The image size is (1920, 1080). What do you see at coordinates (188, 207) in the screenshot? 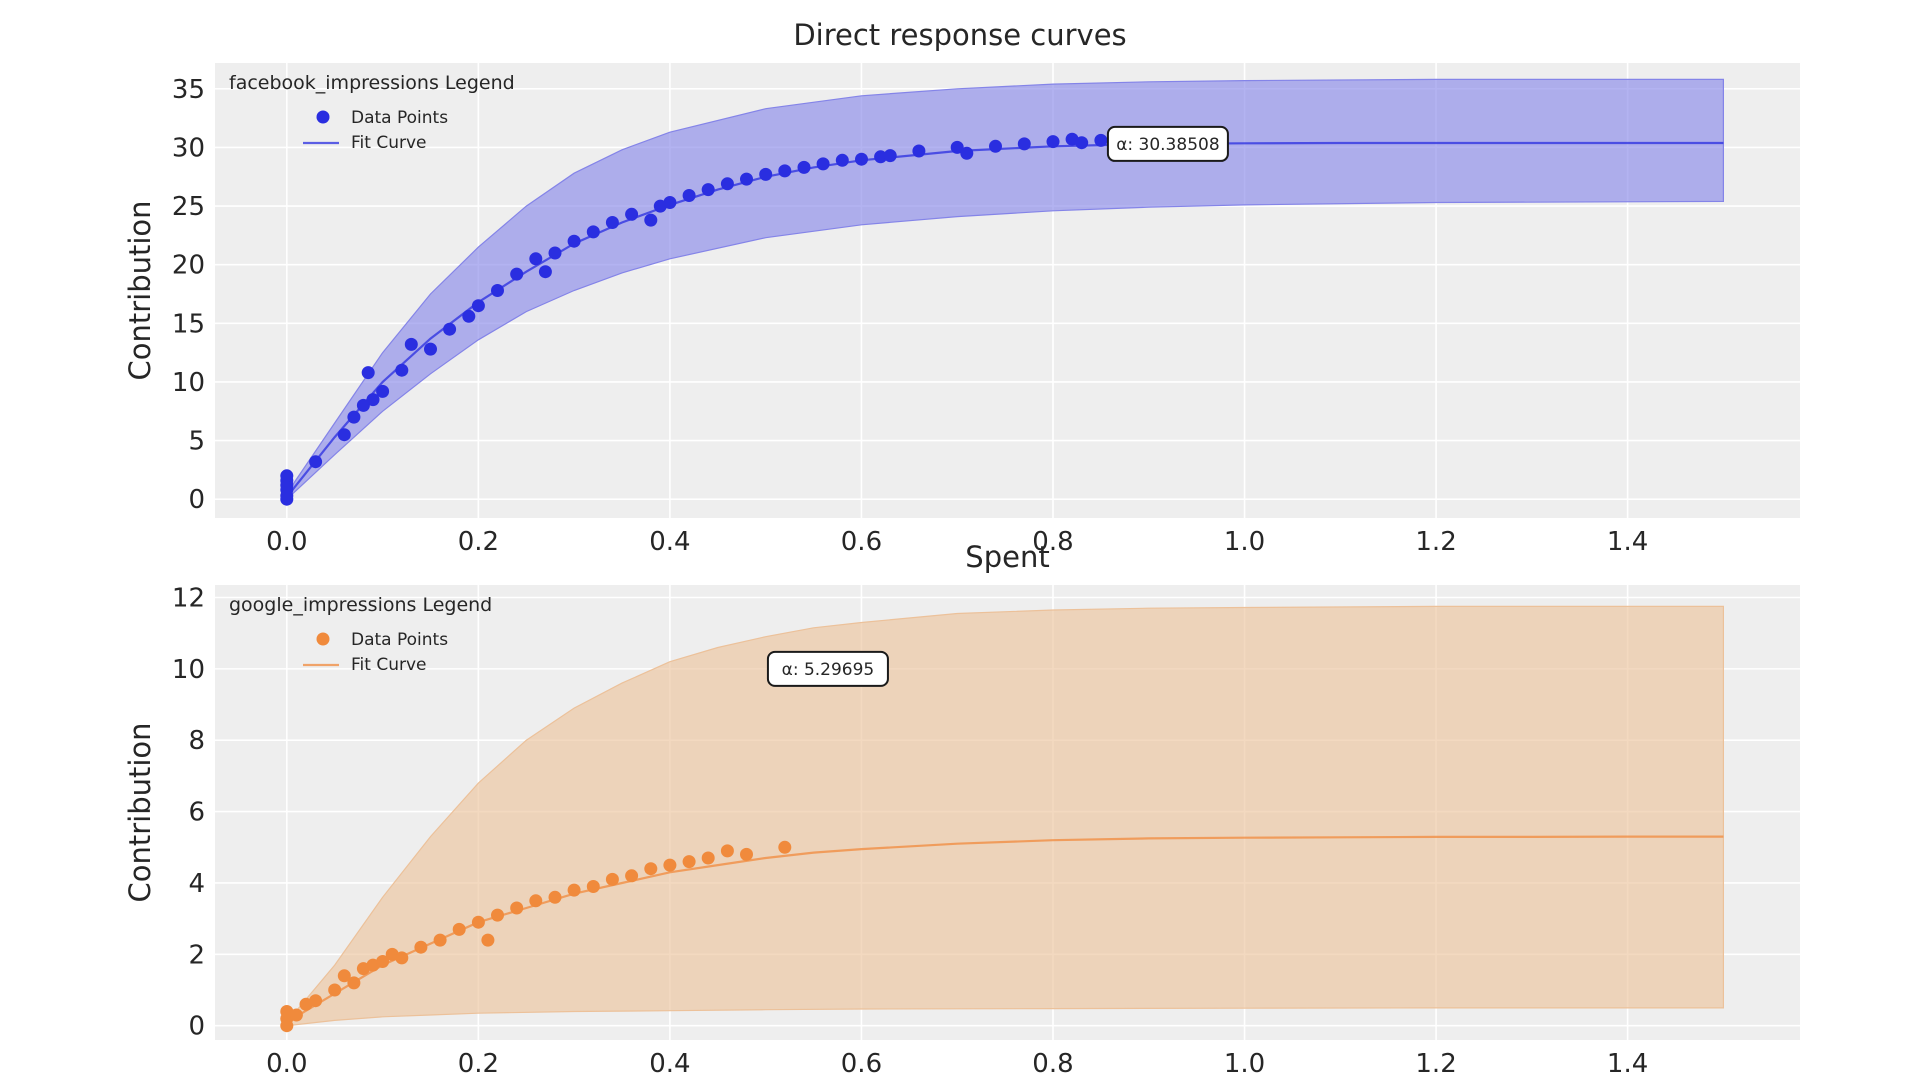
I see `y-tick-label: 25` at bounding box center [188, 207].